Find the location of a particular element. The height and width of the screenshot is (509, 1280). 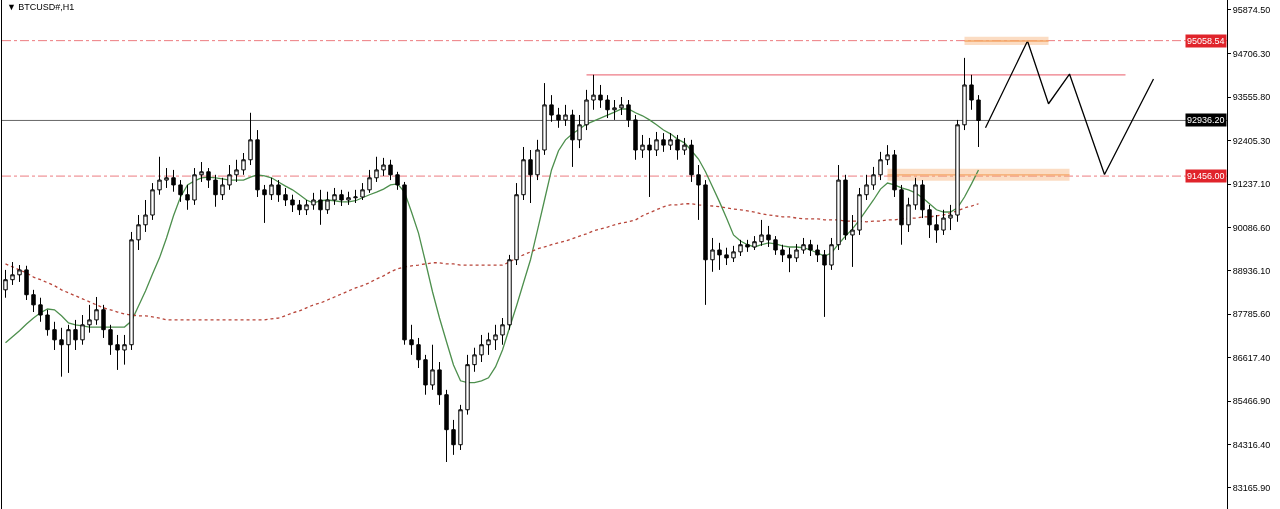

y-tick-label: 85466.90 is located at coordinates (1251, 401).